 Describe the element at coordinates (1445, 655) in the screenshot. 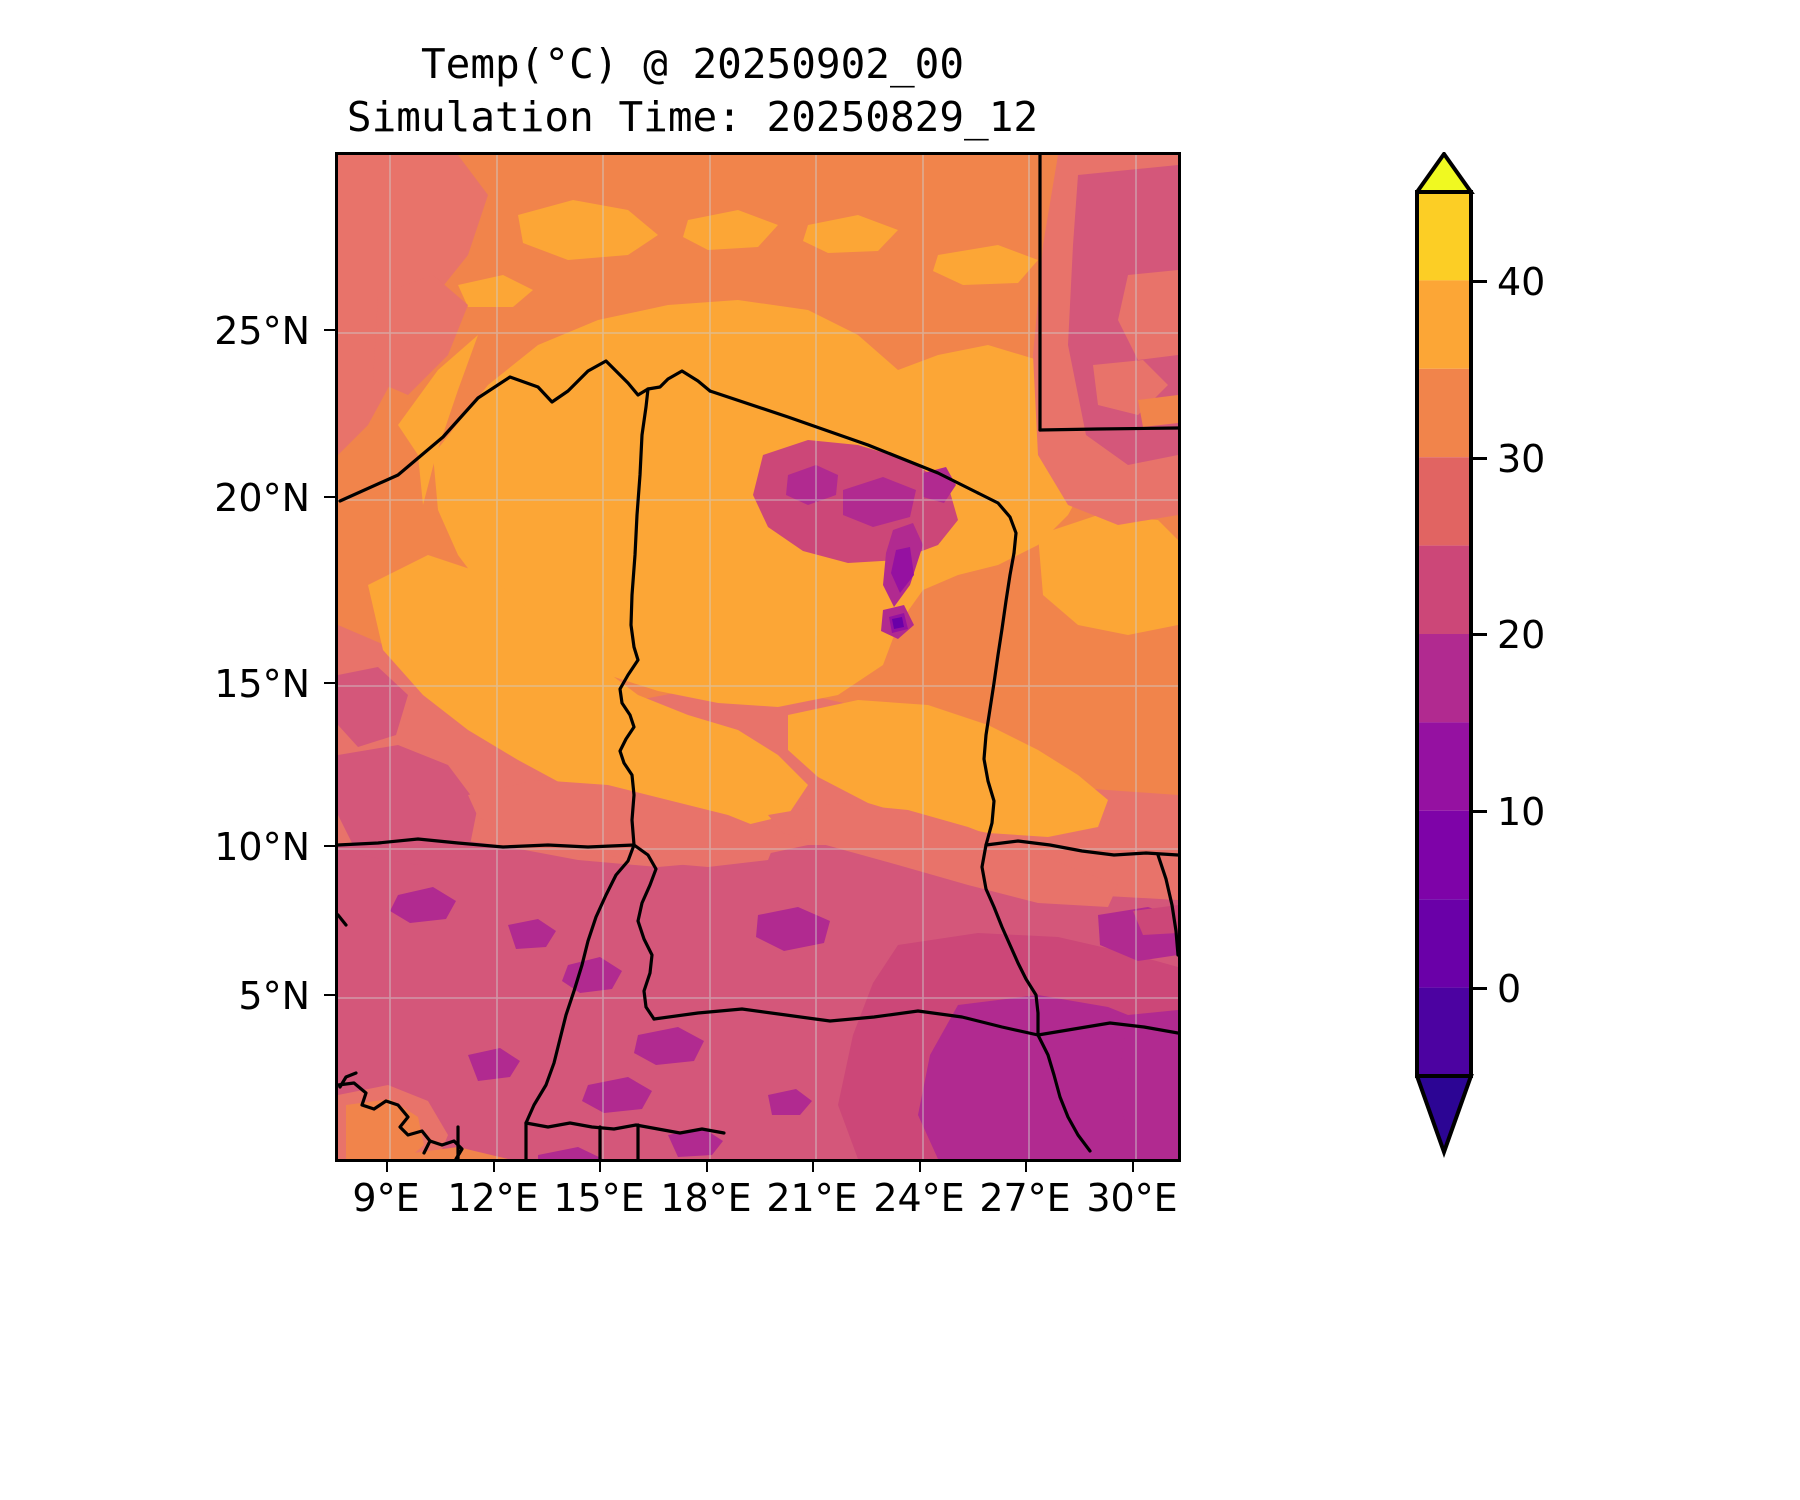

I see `colorbar-gradient` at that location.